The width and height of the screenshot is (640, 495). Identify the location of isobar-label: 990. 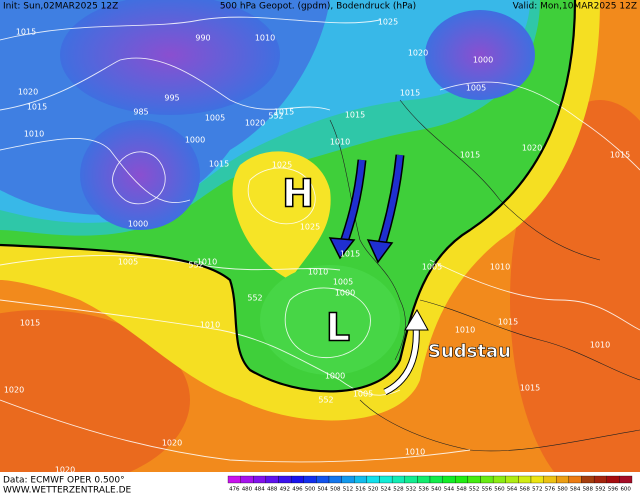
(202, 38).